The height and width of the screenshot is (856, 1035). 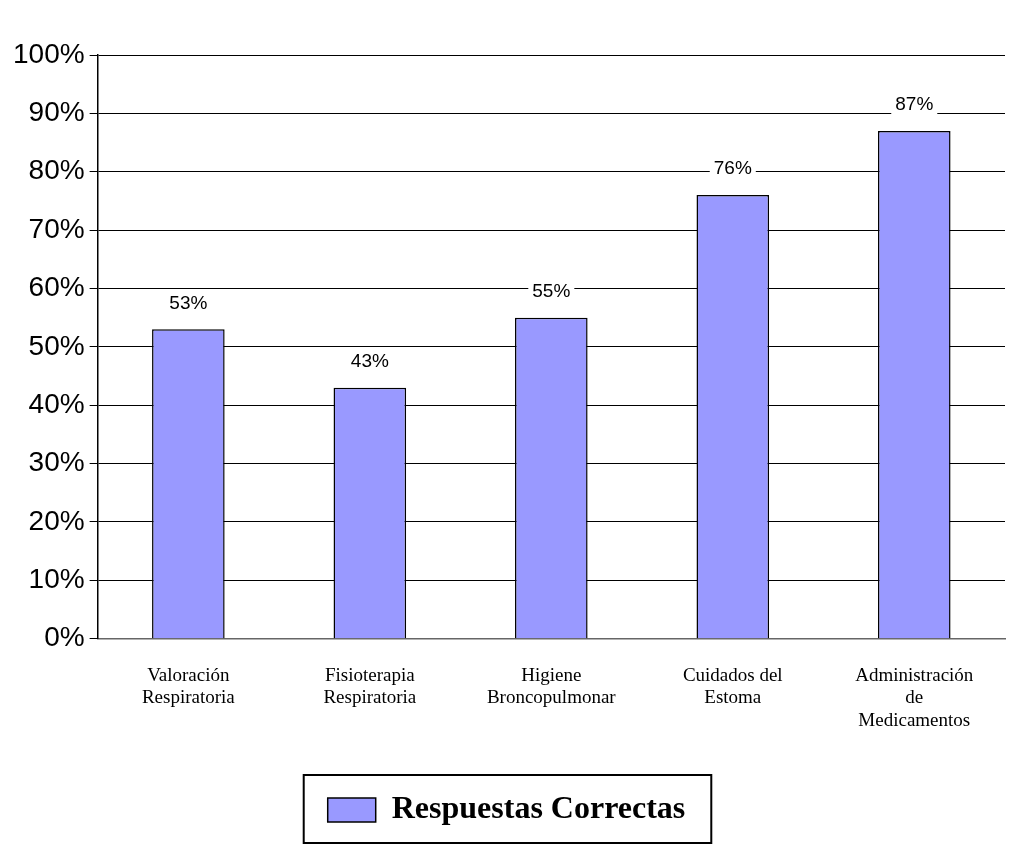 What do you see at coordinates (732, 685) in the screenshot?
I see `x-tick-label: Cuidados del Estoma` at bounding box center [732, 685].